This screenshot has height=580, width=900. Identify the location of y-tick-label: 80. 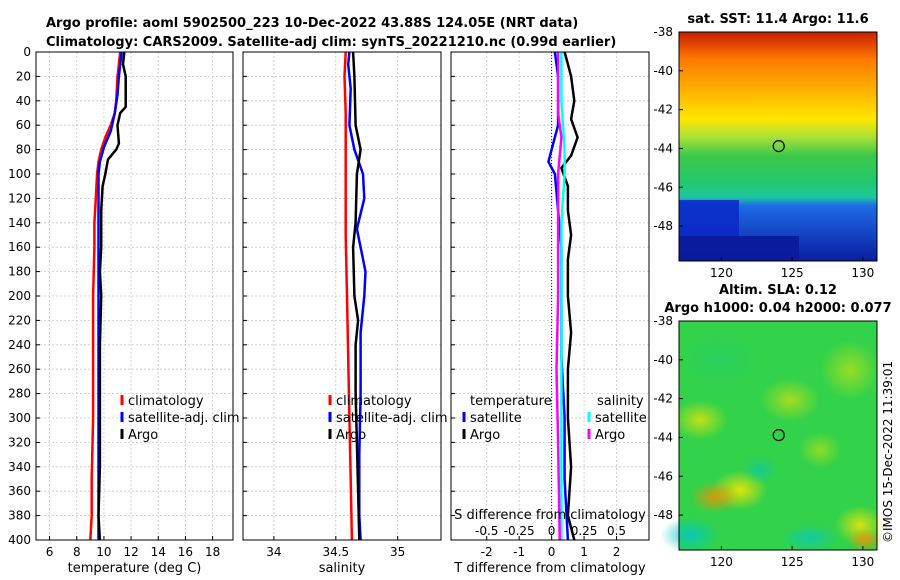
(23, 150).